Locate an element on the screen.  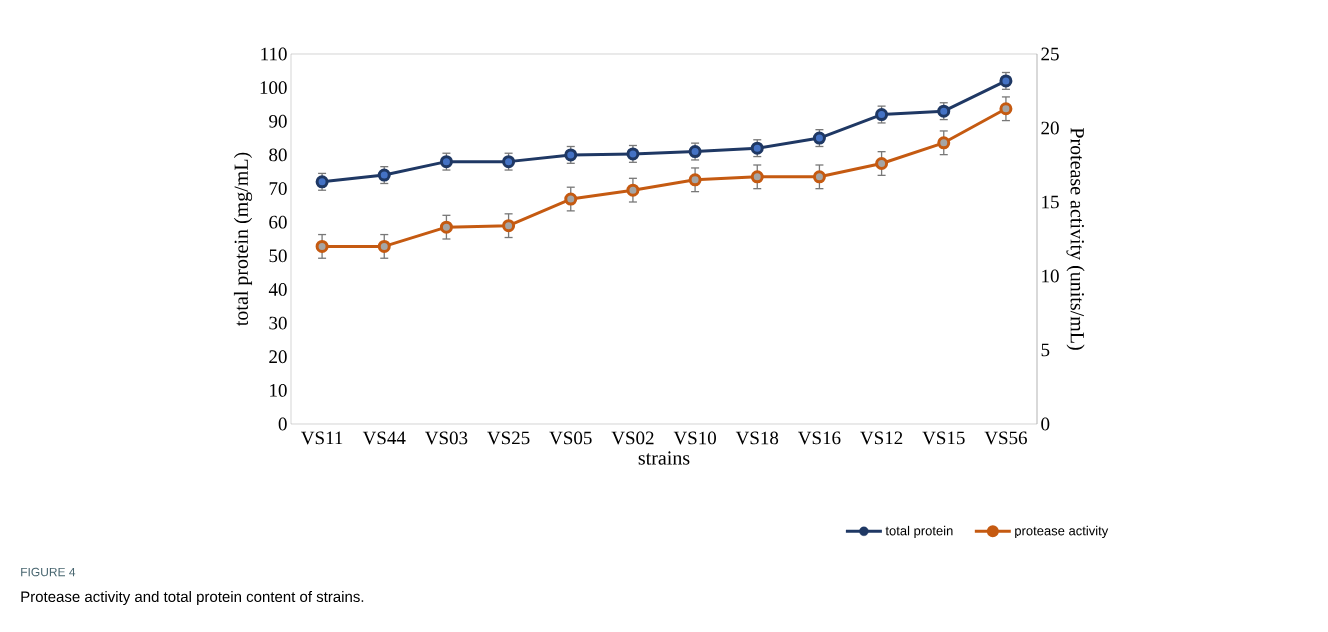
x-tick-label: VS15 is located at coordinates (943, 438).